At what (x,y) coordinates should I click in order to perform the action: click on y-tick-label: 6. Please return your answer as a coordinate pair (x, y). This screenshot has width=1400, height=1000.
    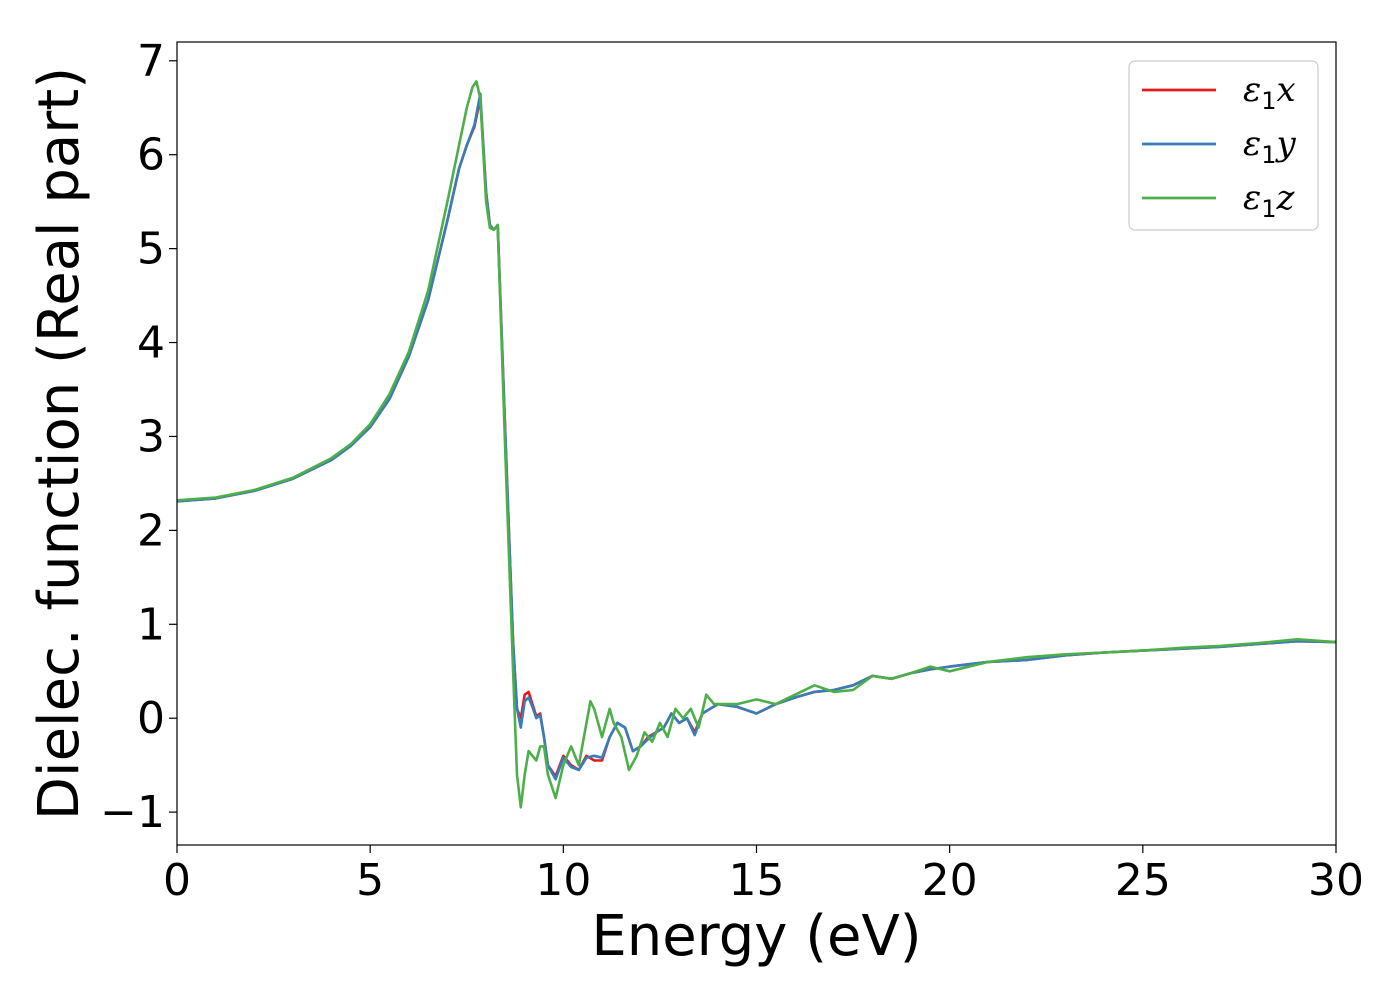
    Looking at the image, I should click on (151, 155).